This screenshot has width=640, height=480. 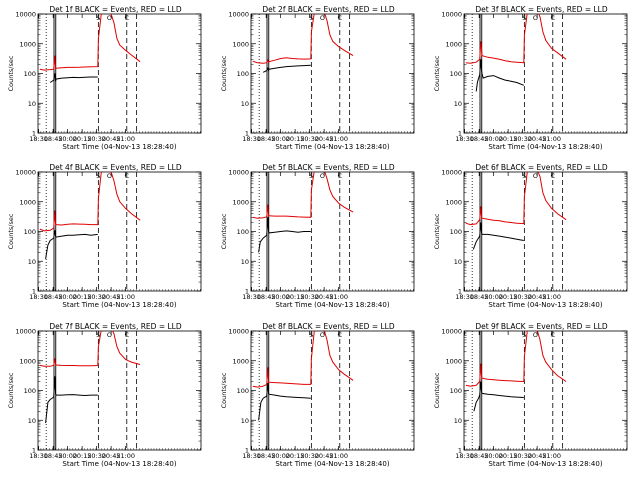 What do you see at coordinates (328, 167) in the screenshot?
I see `panel-title: Det 5f BLACK = Events, RED = LLD` at bounding box center [328, 167].